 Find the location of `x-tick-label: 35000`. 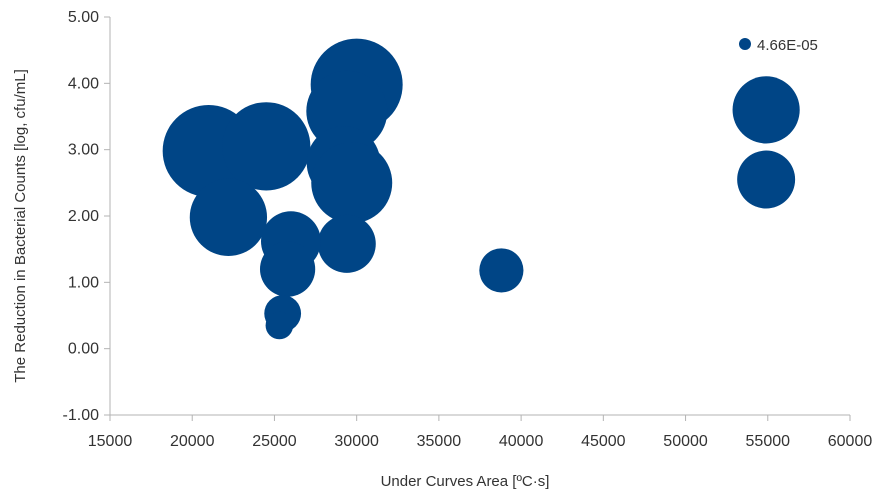

x-tick-label: 35000 is located at coordinates (439, 441).